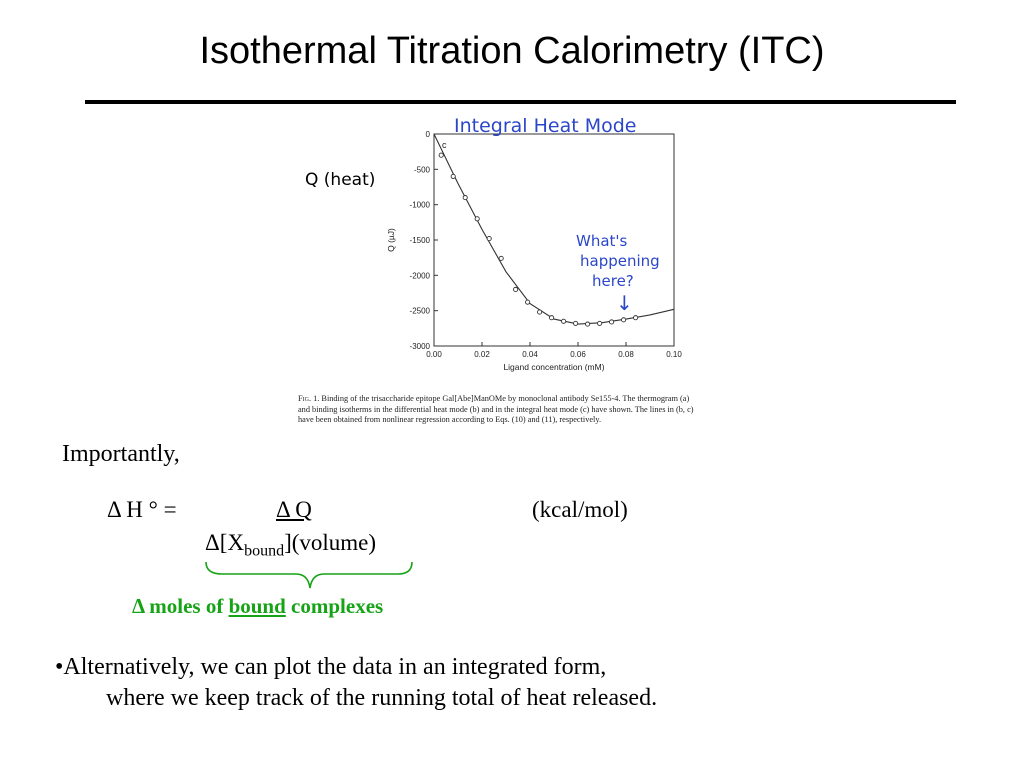 Image resolution: width=1024 pixels, height=768 pixels. What do you see at coordinates (578, 354) in the screenshot?
I see `x-tick-label: 0.06` at bounding box center [578, 354].